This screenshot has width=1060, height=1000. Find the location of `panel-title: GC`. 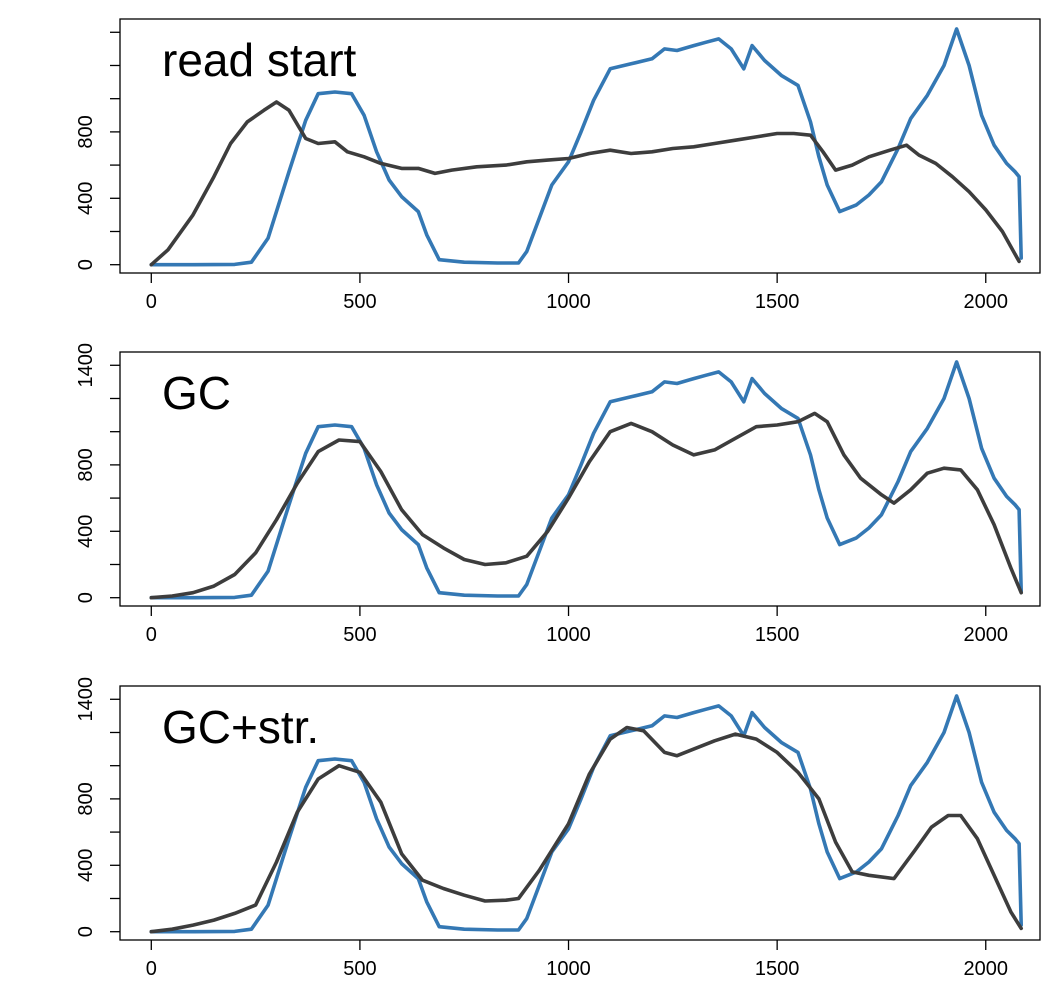

panel-title: GC is located at coordinates (196, 393).